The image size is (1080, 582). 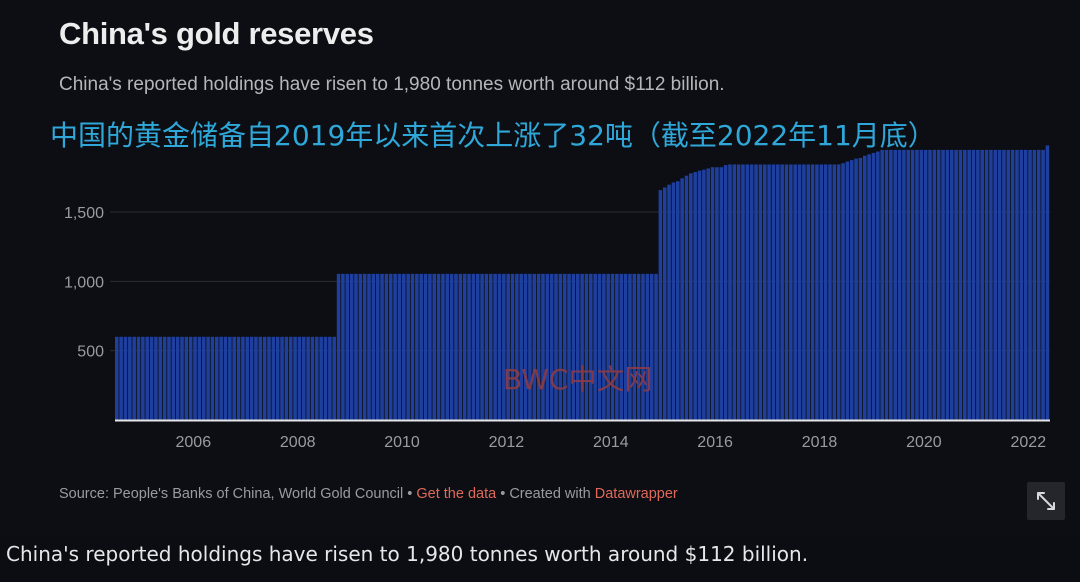 I want to click on expand-button, so click(x=1046, y=501).